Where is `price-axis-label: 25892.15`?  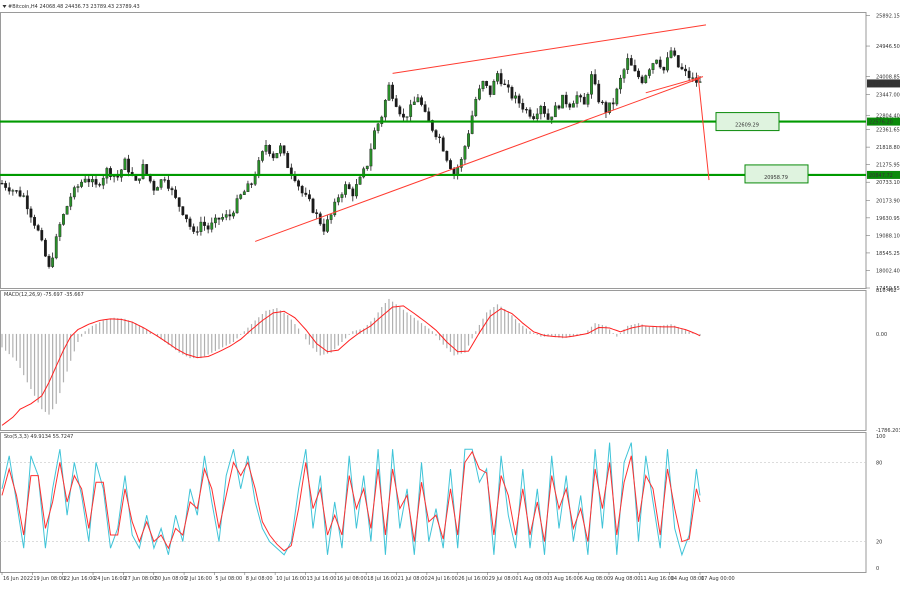 price-axis-label: 25892.15 is located at coordinates (888, 16).